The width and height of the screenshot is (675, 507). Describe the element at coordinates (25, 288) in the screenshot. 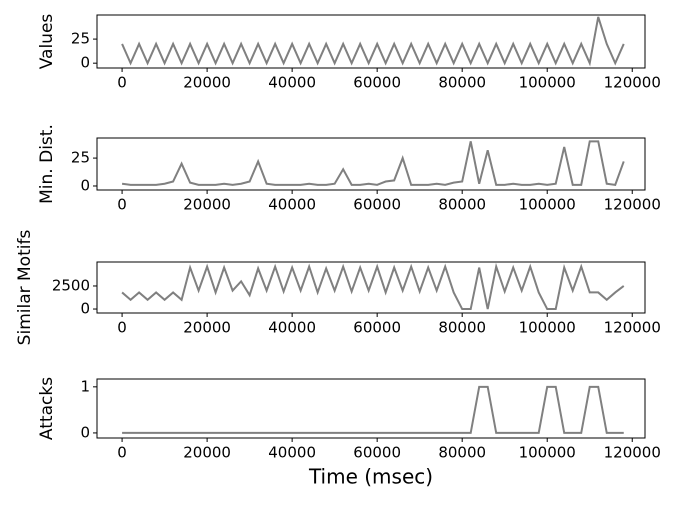

I see `y-axis-label: Similar Motifs` at that location.